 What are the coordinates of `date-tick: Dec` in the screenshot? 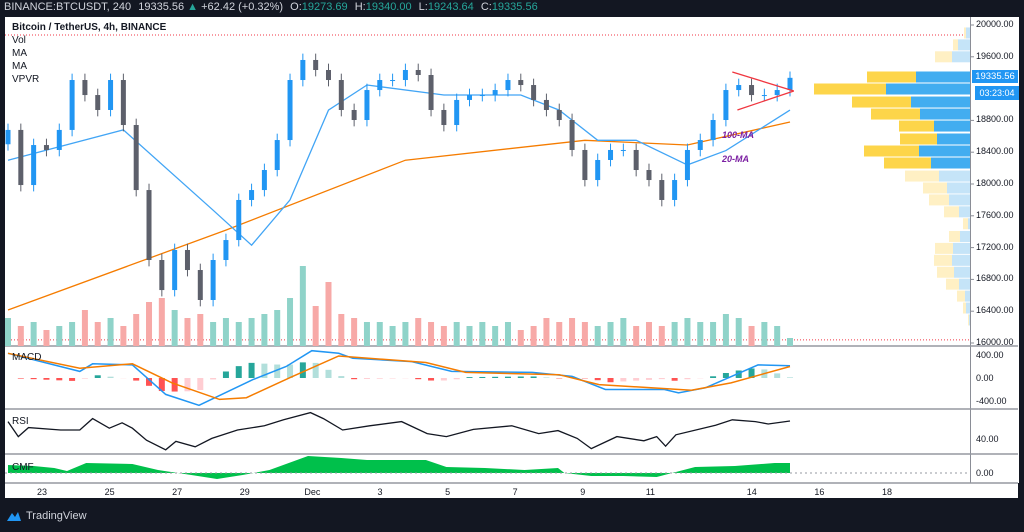 It's located at (312, 492).